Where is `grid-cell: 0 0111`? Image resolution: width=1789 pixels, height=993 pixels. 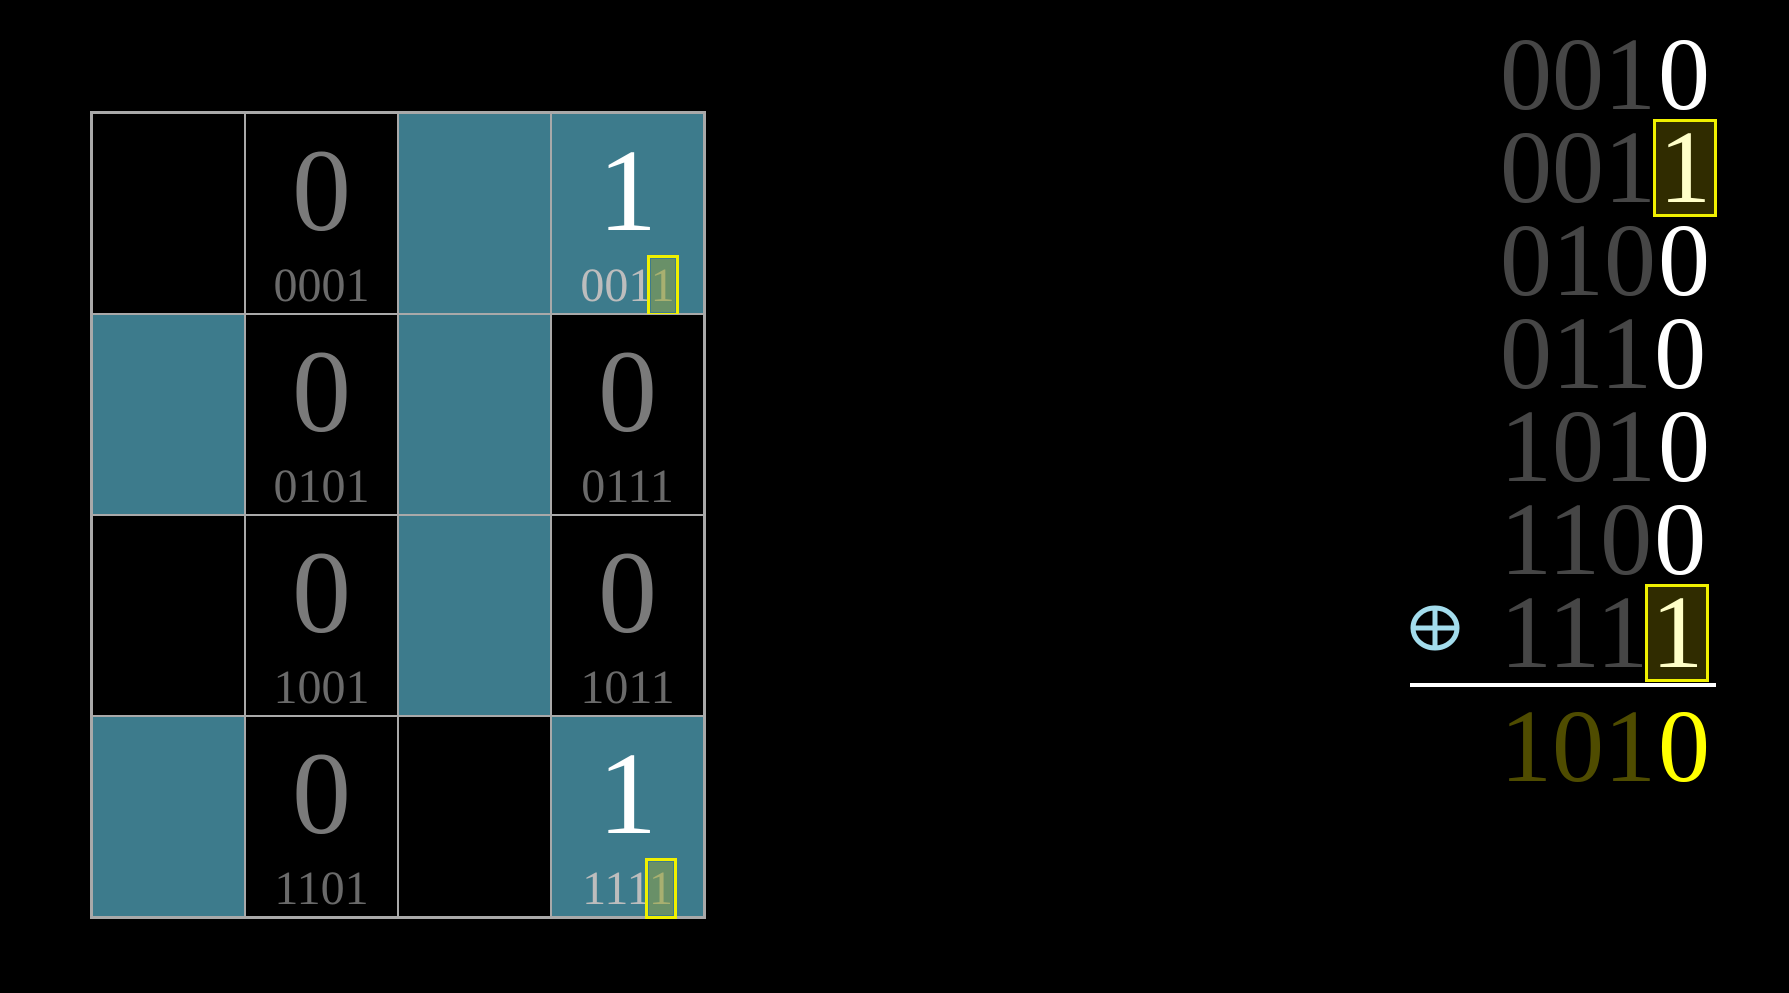 grid-cell: 0 0111 is located at coordinates (627, 414).